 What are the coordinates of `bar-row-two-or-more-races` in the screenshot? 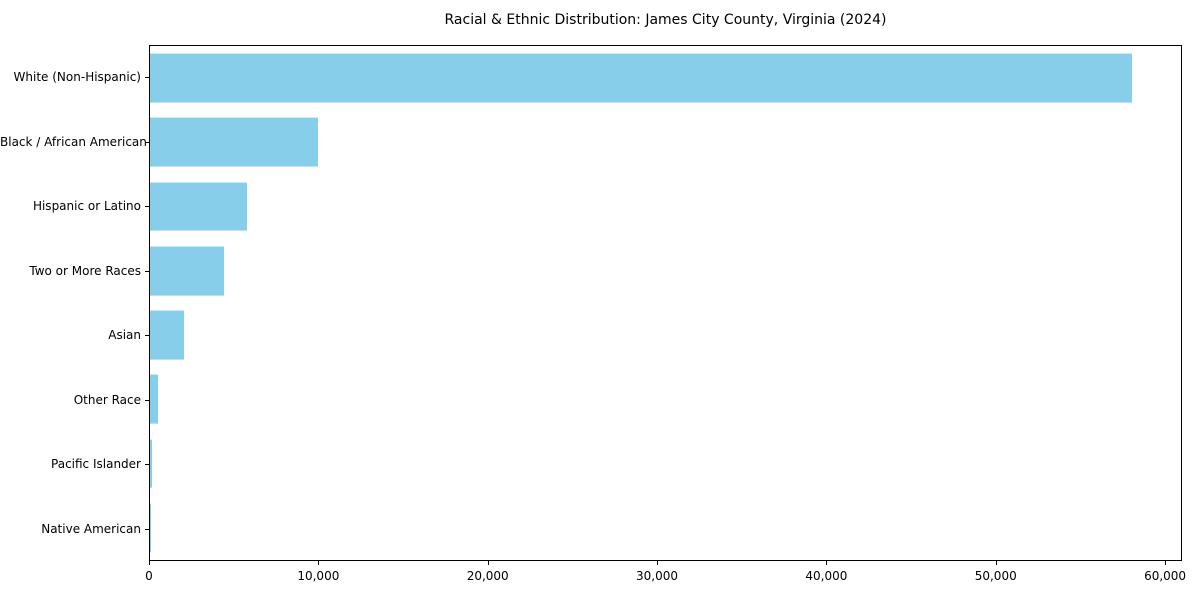 It's located at (665, 271).